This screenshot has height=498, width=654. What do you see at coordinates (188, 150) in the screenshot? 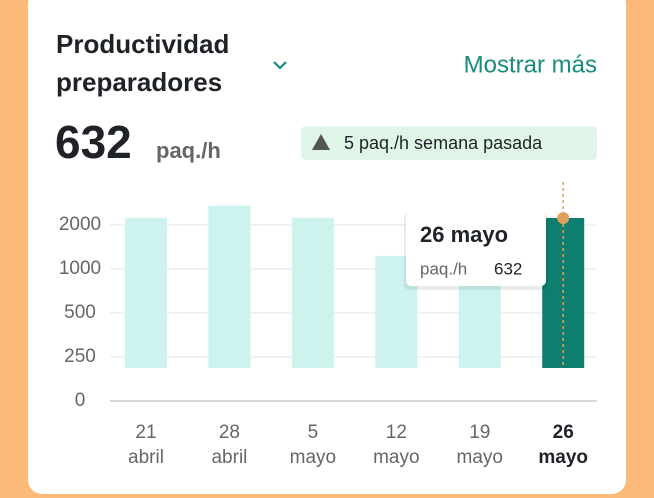
I see `kpi-unit: paq./h` at bounding box center [188, 150].